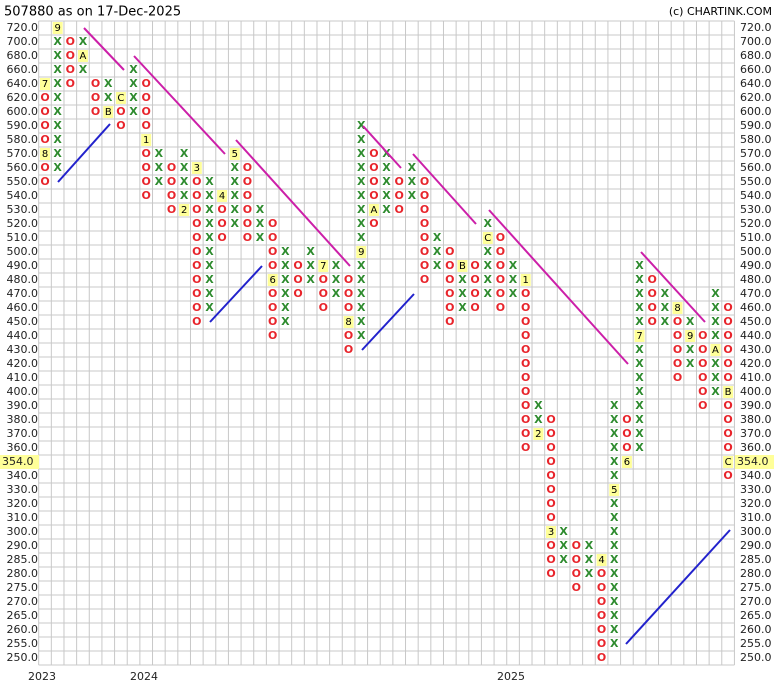  Describe the element at coordinates (511, 676) in the screenshot. I see `x-year-label: 2025` at that location.